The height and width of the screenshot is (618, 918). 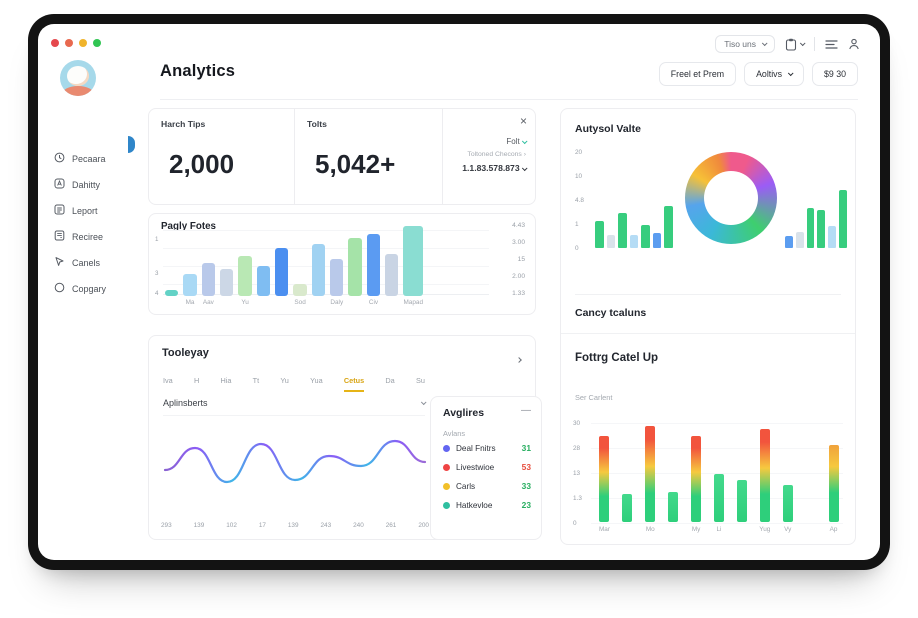 What do you see at coordinates (196, 380) in the screenshot?
I see `tab-h: H` at bounding box center [196, 380].